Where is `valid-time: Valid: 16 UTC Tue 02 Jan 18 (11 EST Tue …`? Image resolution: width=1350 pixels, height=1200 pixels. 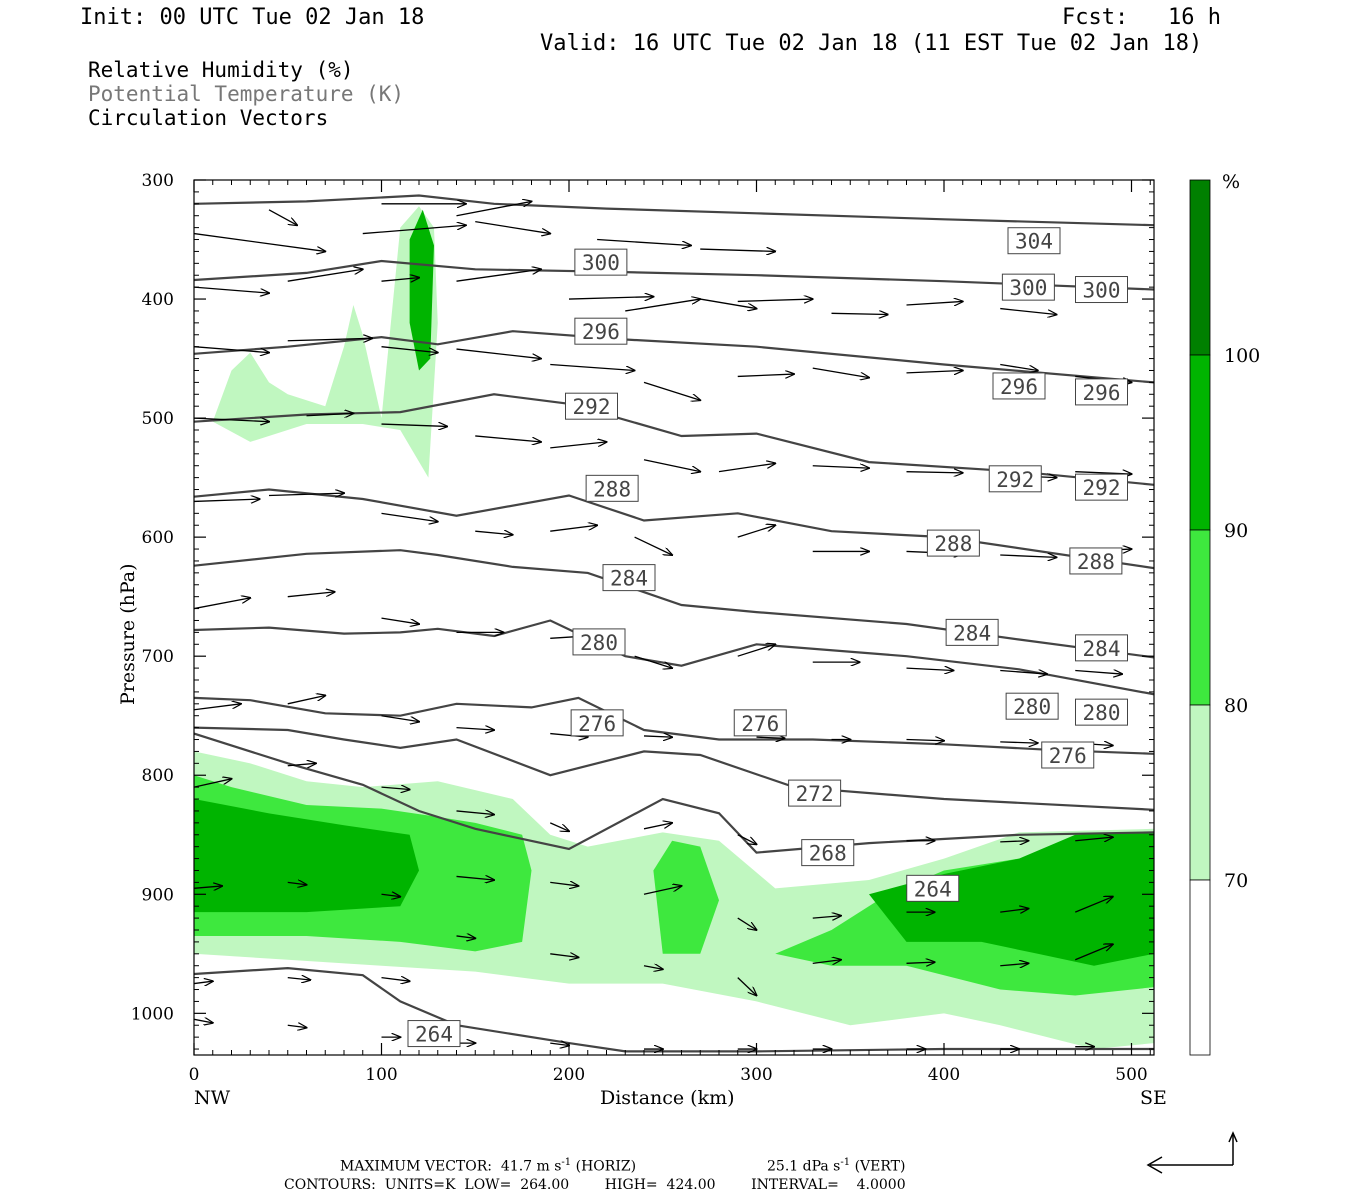 valid-time: Valid: 16 UTC Tue 02 Jan 18 (11 EST Tue … is located at coordinates (871, 43).